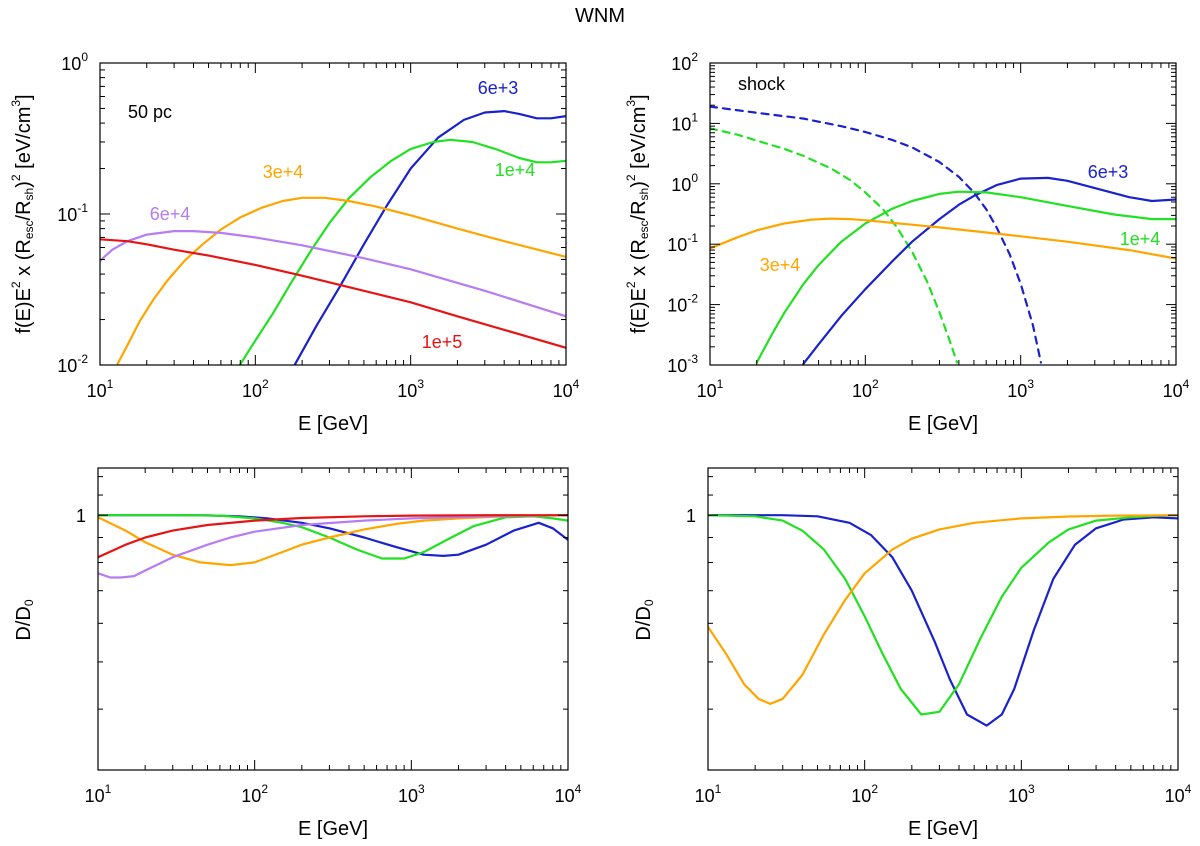 The width and height of the screenshot is (1200, 846). Describe the element at coordinates (682, 364) in the screenshot. I see `y-tick-label: 10⁻³` at that location.